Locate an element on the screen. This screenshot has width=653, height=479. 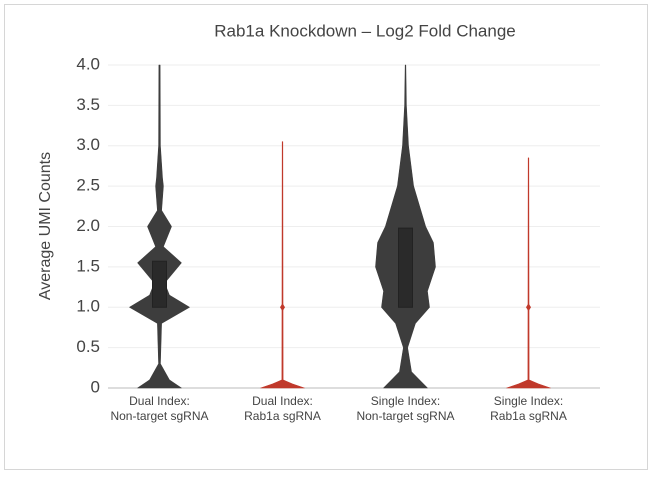
chart-title: Rab1a Knockdown – Log2 Fold Change is located at coordinates (365, 30).